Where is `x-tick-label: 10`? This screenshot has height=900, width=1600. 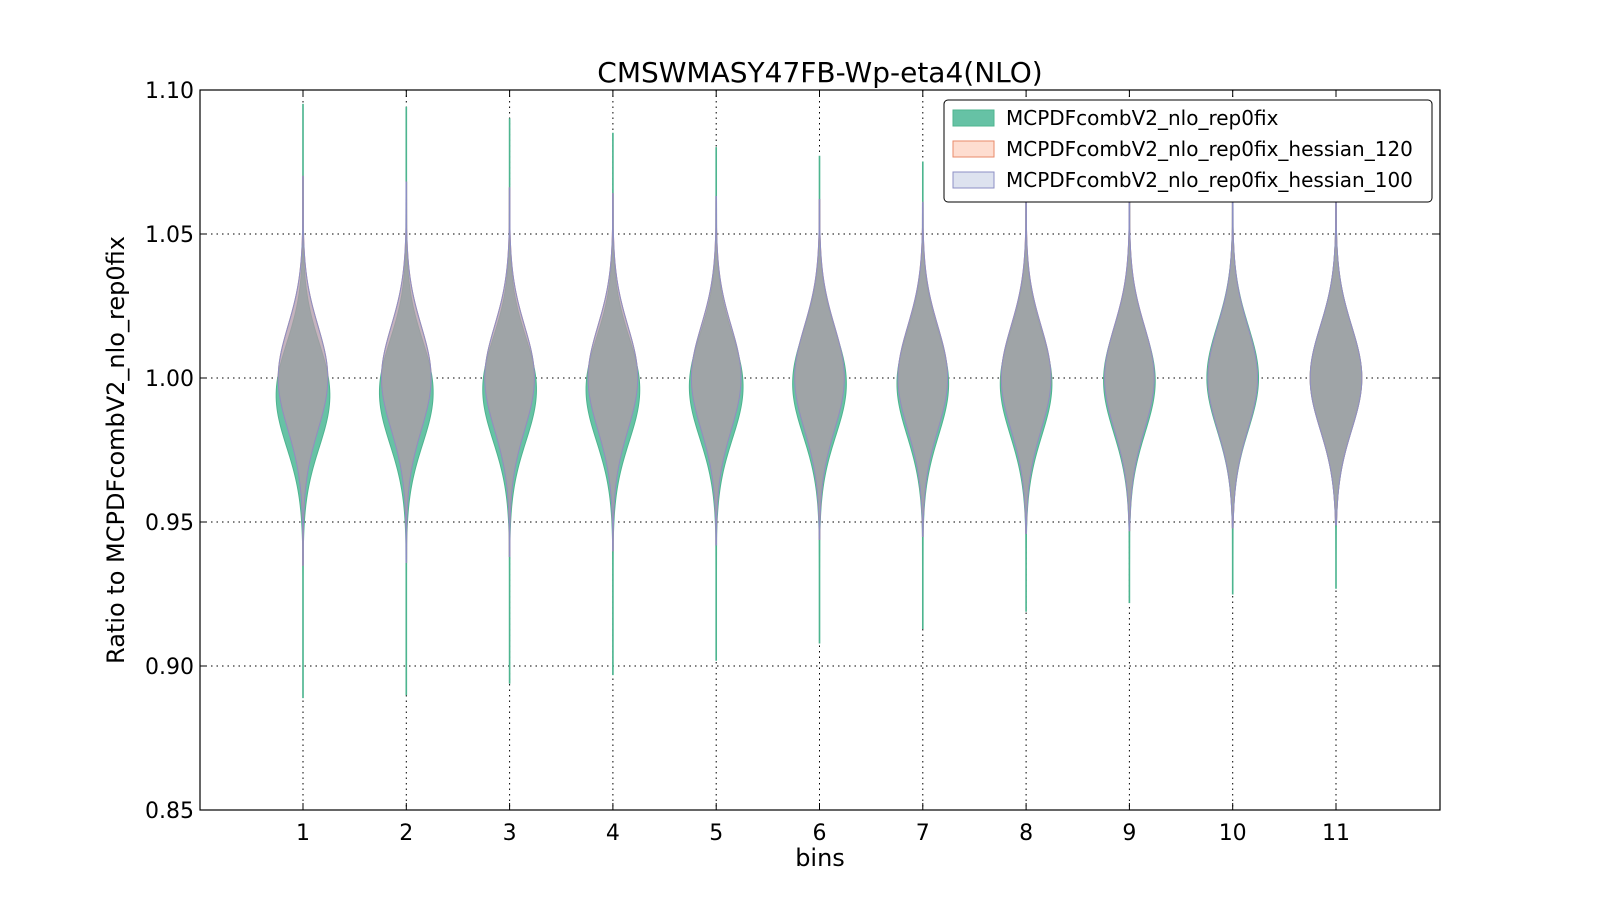
x-tick-label: 10 is located at coordinates (1233, 833).